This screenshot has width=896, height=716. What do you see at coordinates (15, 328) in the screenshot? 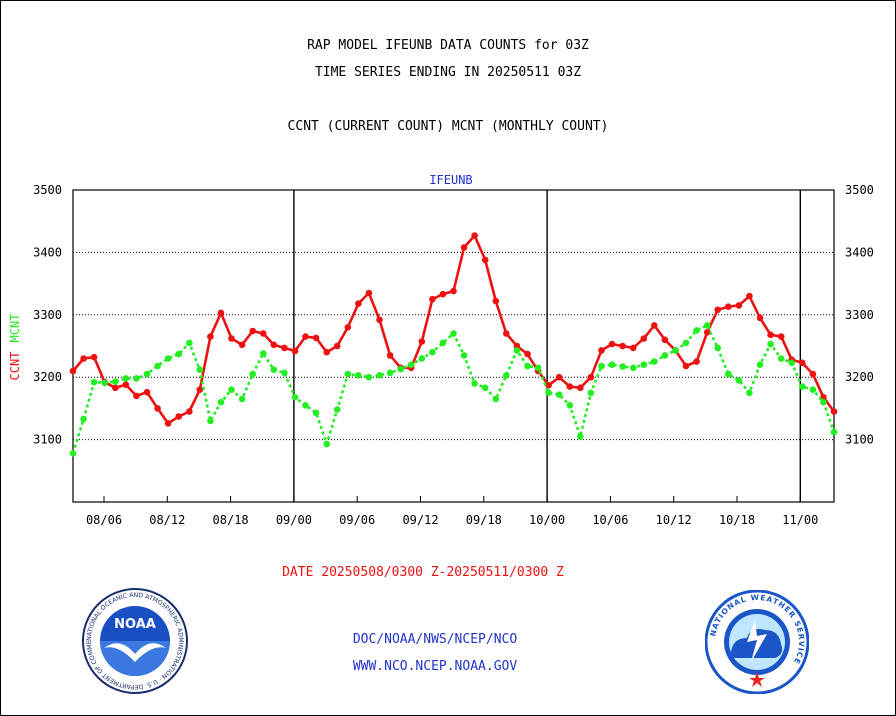
I see `y-axis-label-mcnt: MCNT` at bounding box center [15, 328].